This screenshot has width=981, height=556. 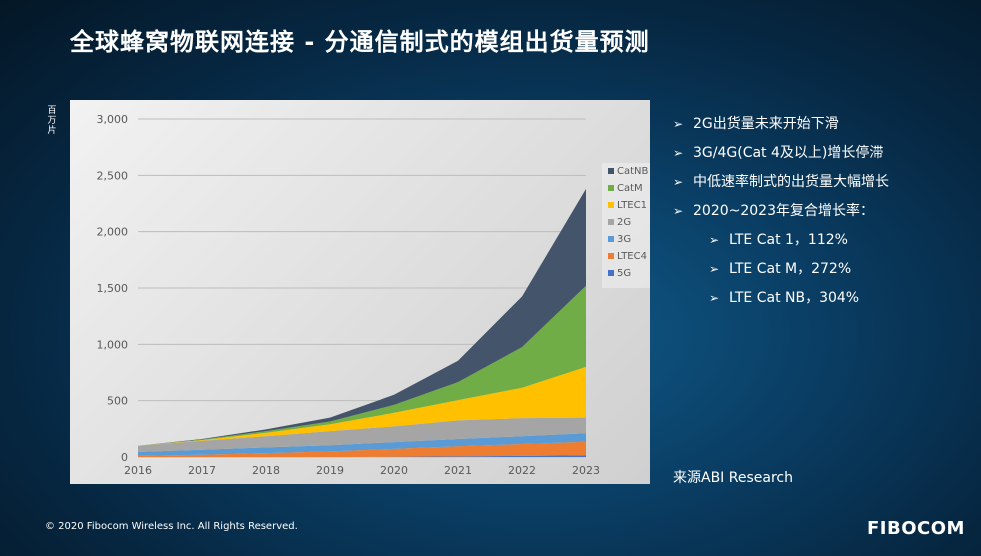 I want to click on bullet-text: LTE Cat 1，112%, so click(x=788, y=240).